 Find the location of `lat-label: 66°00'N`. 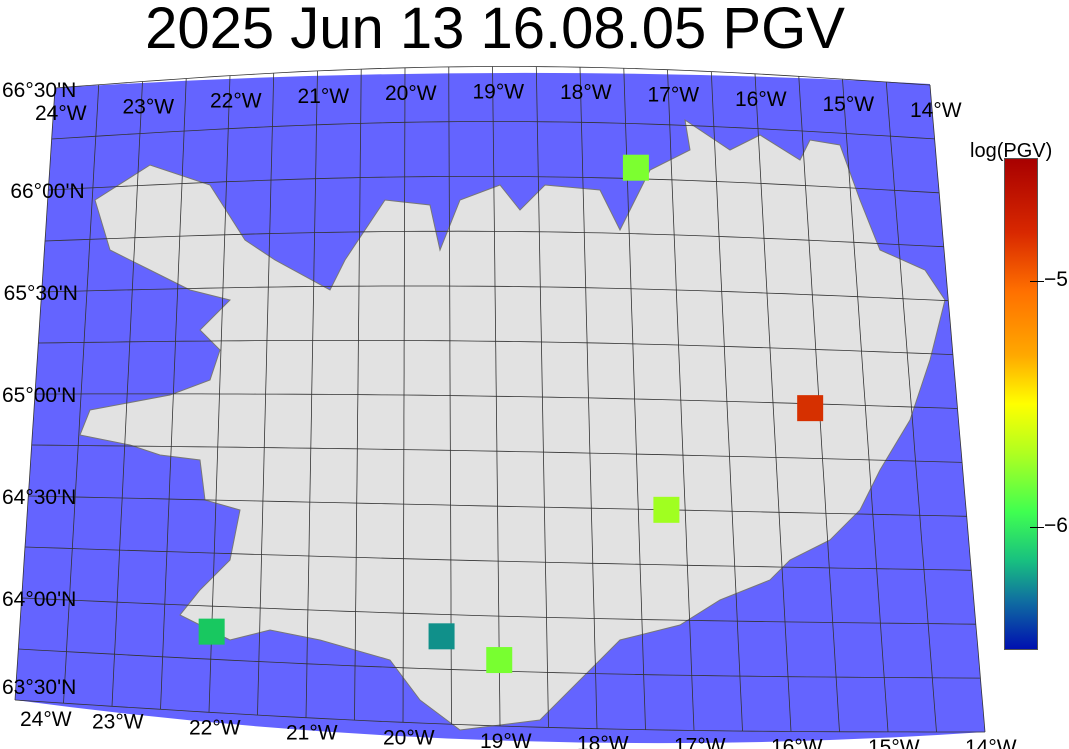

lat-label: 66°00'N is located at coordinates (47, 191).